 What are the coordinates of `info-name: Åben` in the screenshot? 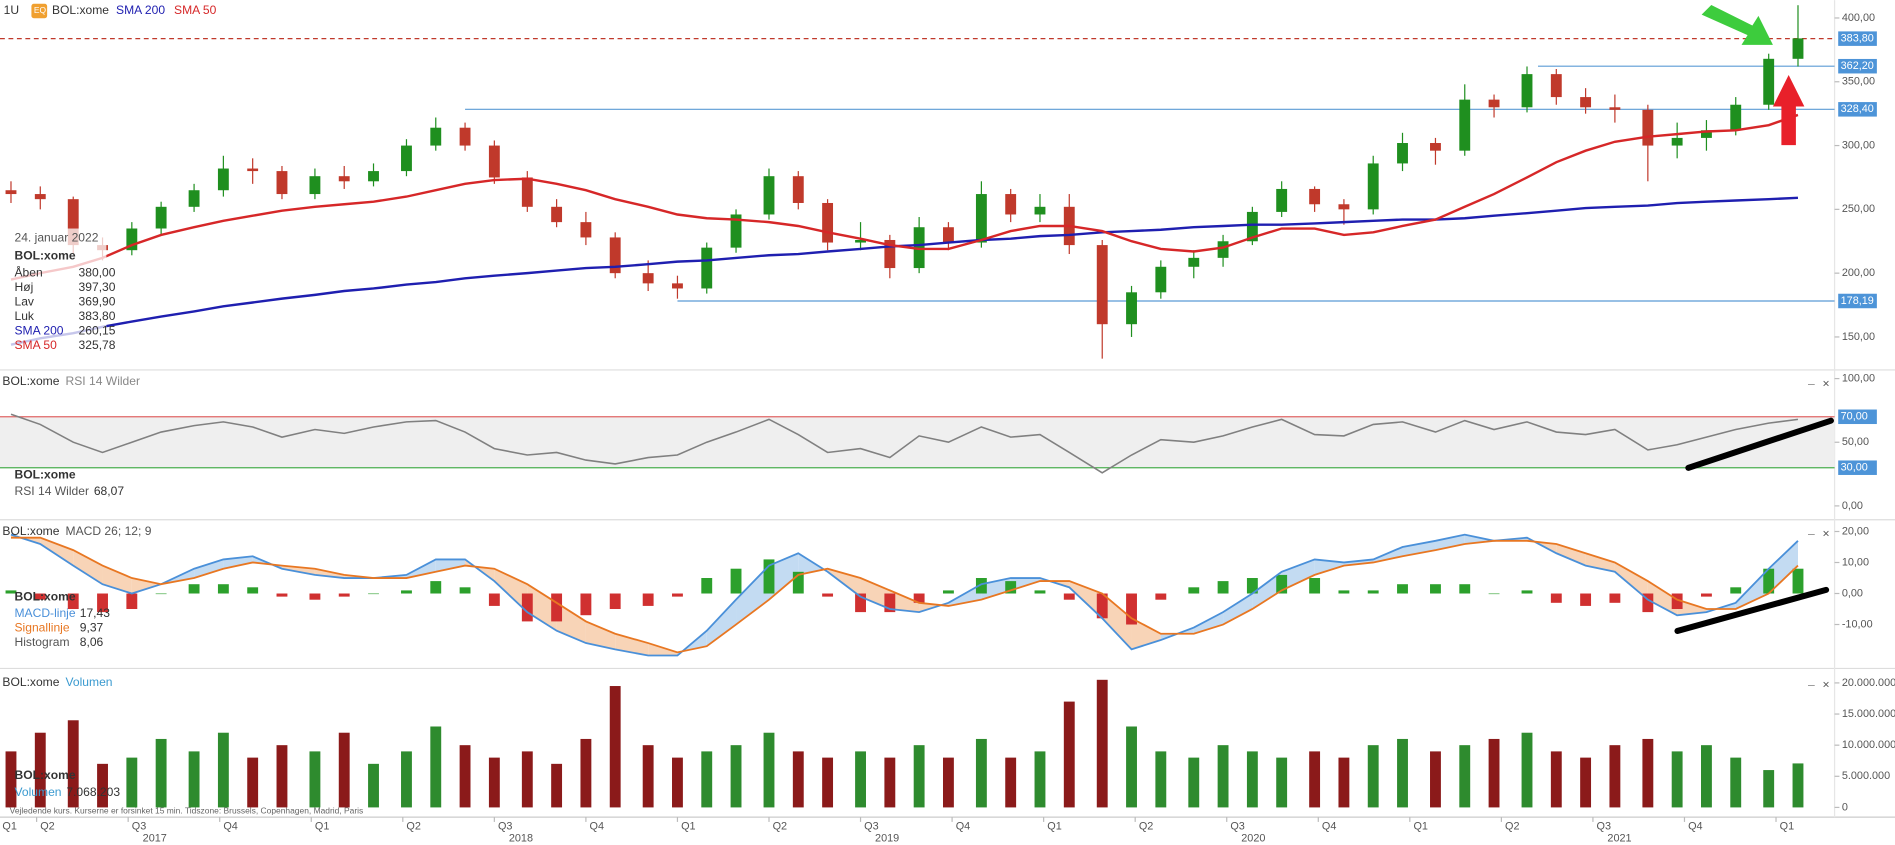 It's located at (29, 271).